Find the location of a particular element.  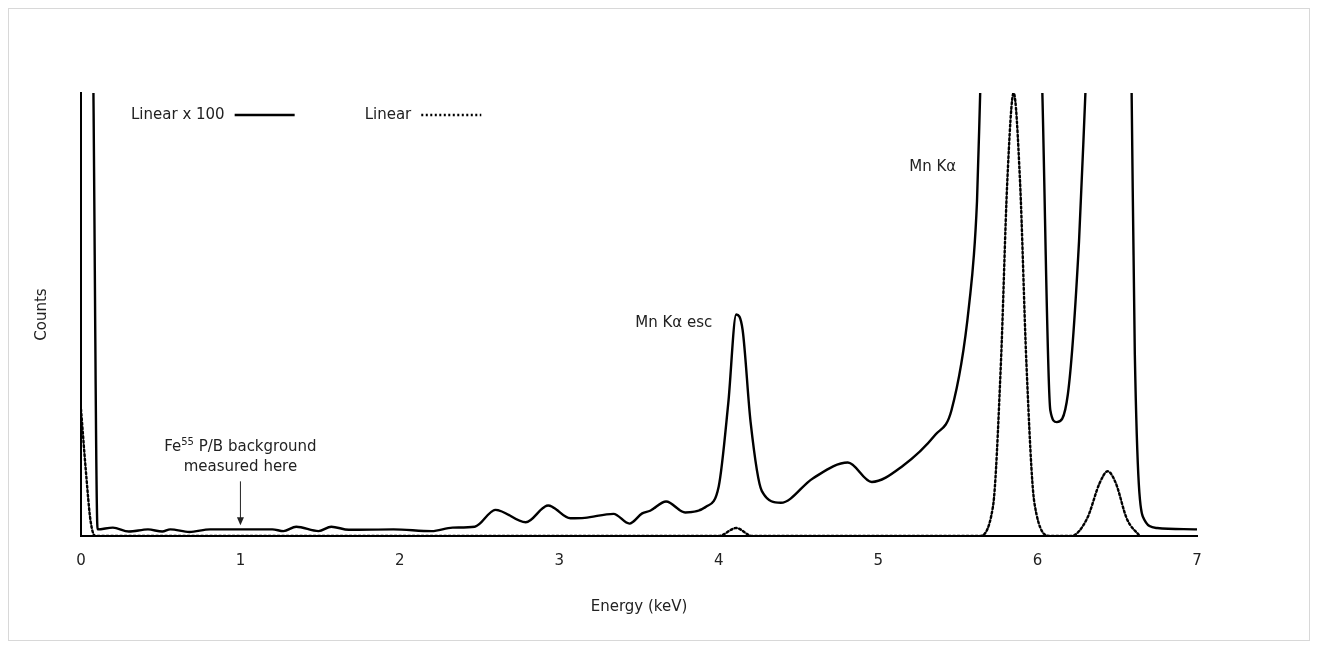

x-axis-title: Energy (keV) is located at coordinates (639, 605).